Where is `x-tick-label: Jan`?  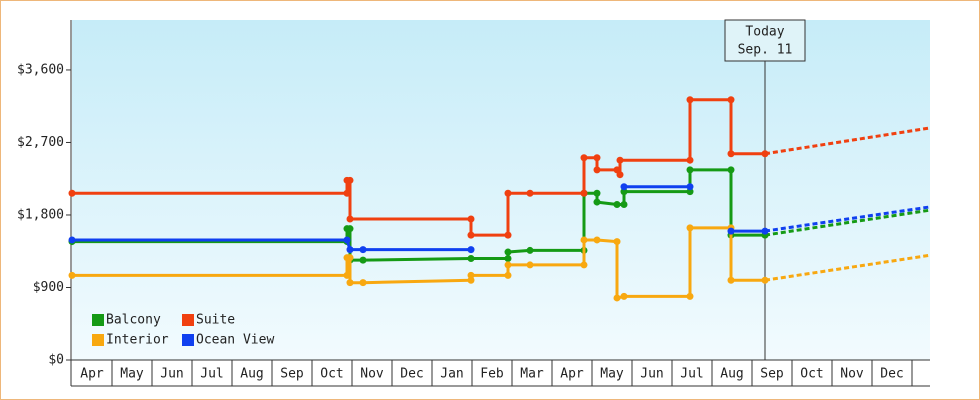
x-tick-label: Jan is located at coordinates (451, 374).